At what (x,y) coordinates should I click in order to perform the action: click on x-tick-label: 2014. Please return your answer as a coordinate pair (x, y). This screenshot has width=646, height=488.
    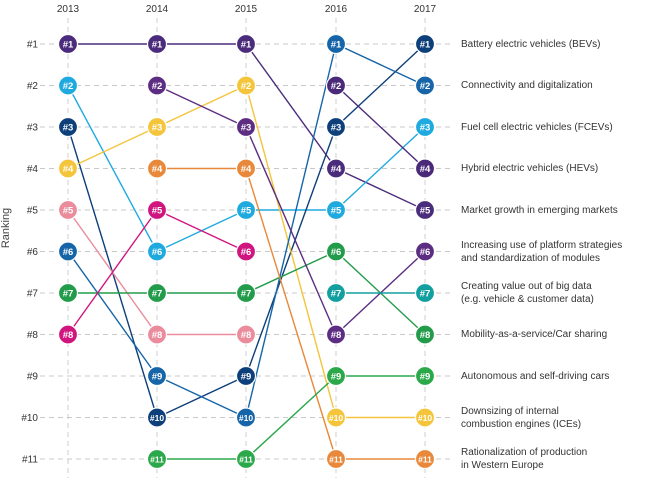
    Looking at the image, I should click on (157, 9).